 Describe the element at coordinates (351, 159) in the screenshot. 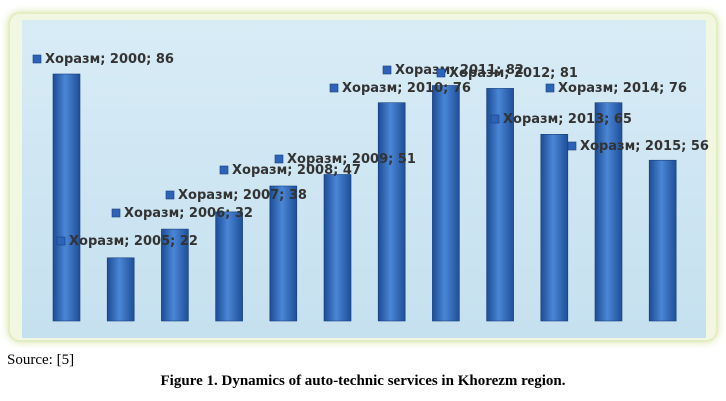

I see `data-label-text: Хоразм; 2009; 51` at that location.